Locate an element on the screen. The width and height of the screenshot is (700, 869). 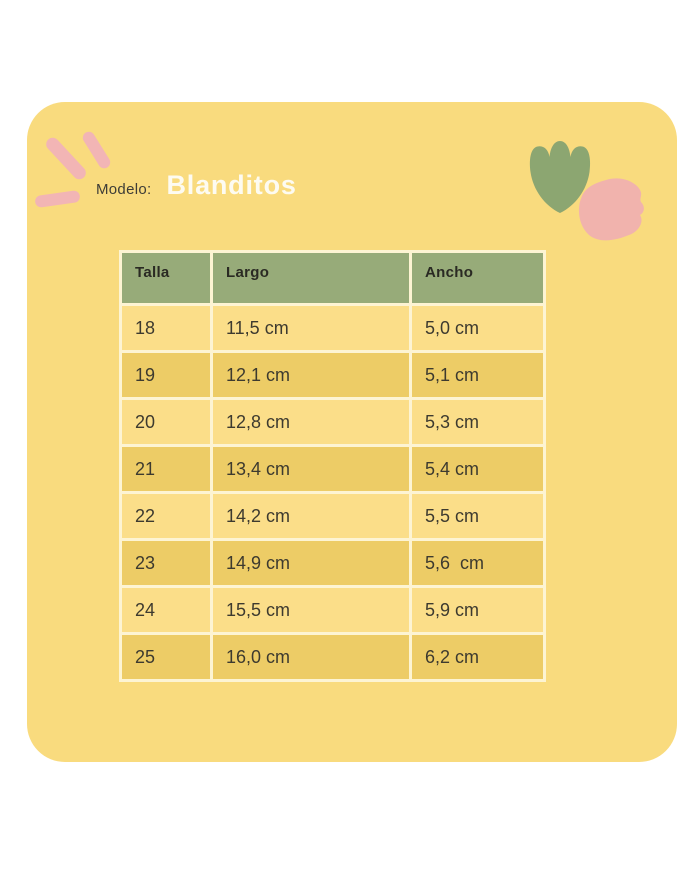
column-header-largo: Largo is located at coordinates (311, 278).